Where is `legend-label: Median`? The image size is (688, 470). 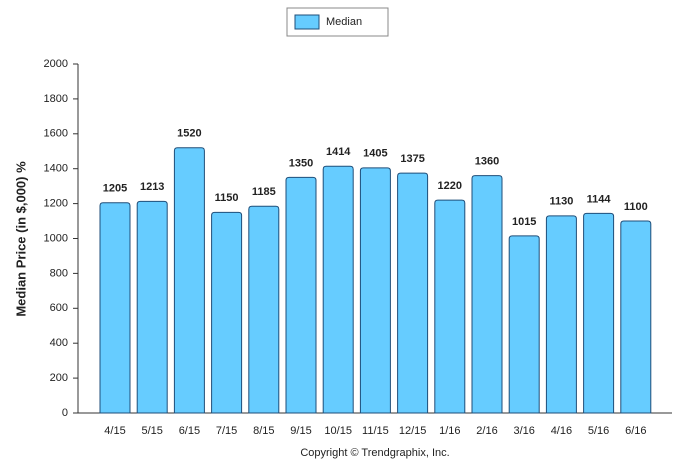
legend-label: Median is located at coordinates (344, 22).